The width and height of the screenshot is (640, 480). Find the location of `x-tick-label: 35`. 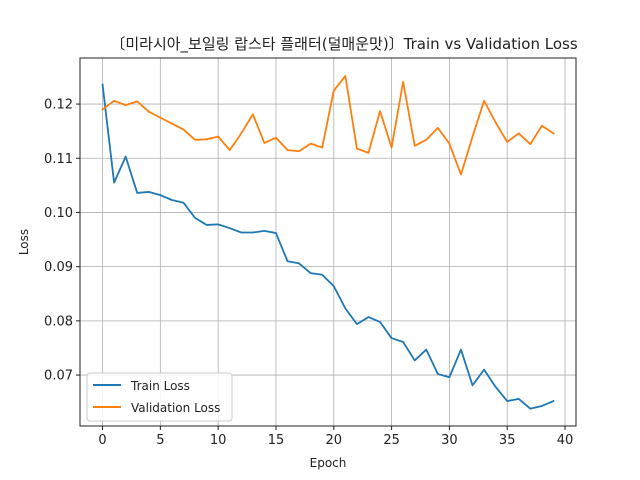

x-tick-label: 35 is located at coordinates (507, 440).